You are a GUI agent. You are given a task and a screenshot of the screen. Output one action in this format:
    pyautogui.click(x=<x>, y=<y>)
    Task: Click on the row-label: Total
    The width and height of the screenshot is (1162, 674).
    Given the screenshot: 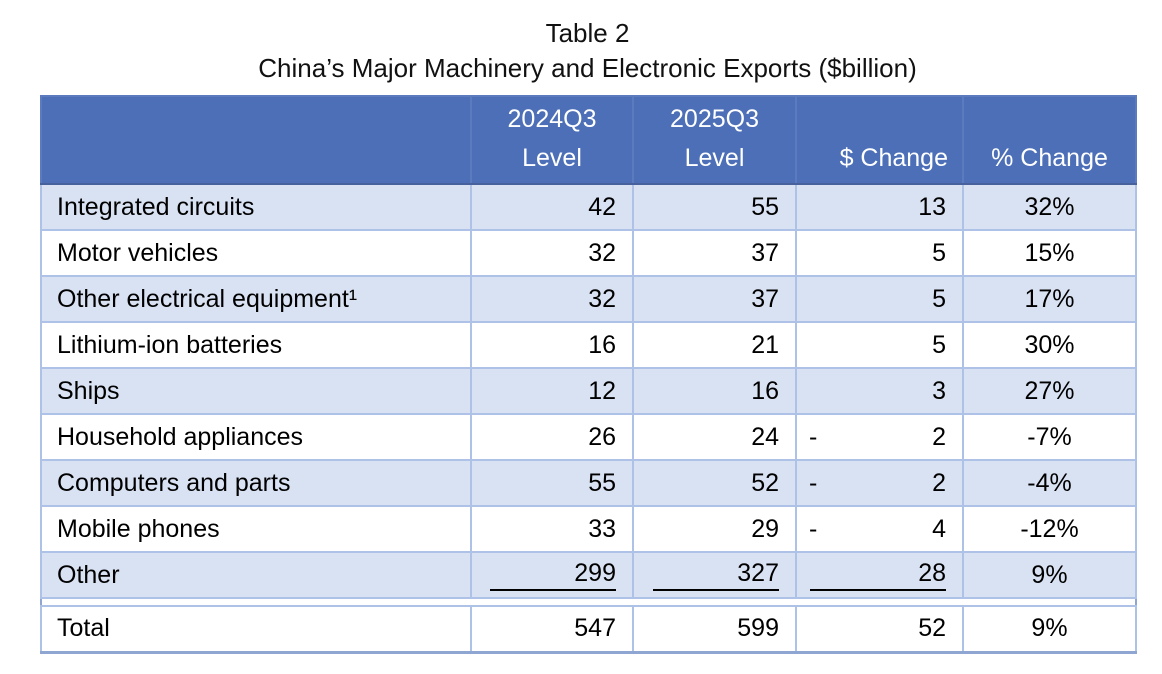 What is the action you would take?
    pyautogui.click(x=256, y=629)
    